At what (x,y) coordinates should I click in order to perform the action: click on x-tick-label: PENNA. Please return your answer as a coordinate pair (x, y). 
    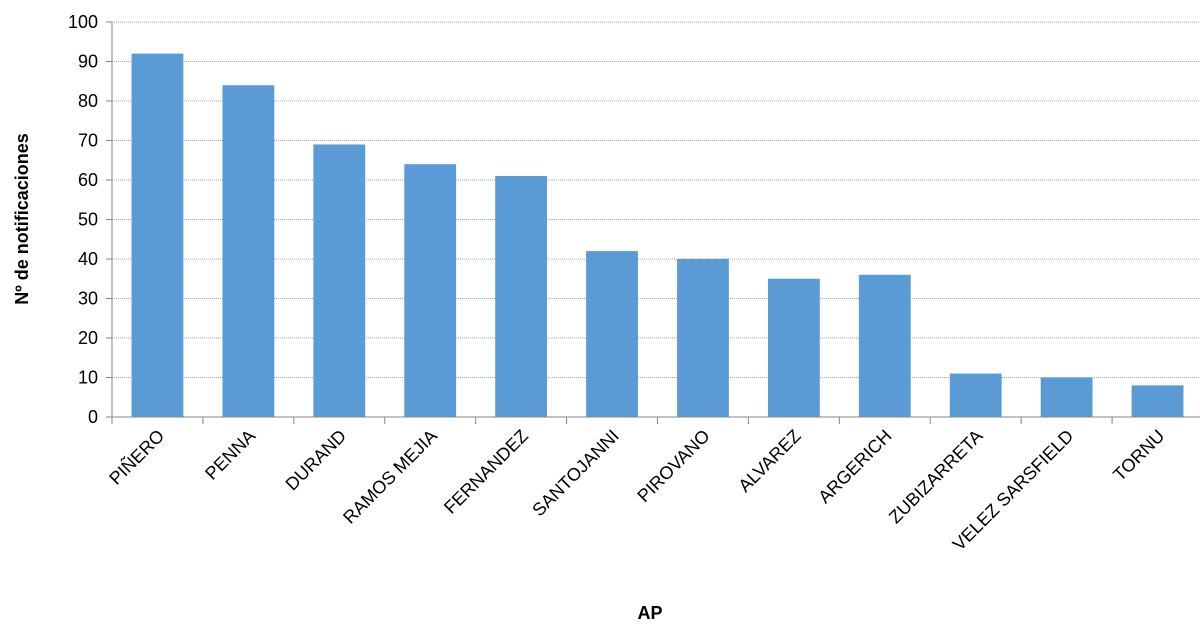
    Looking at the image, I should click on (230, 455).